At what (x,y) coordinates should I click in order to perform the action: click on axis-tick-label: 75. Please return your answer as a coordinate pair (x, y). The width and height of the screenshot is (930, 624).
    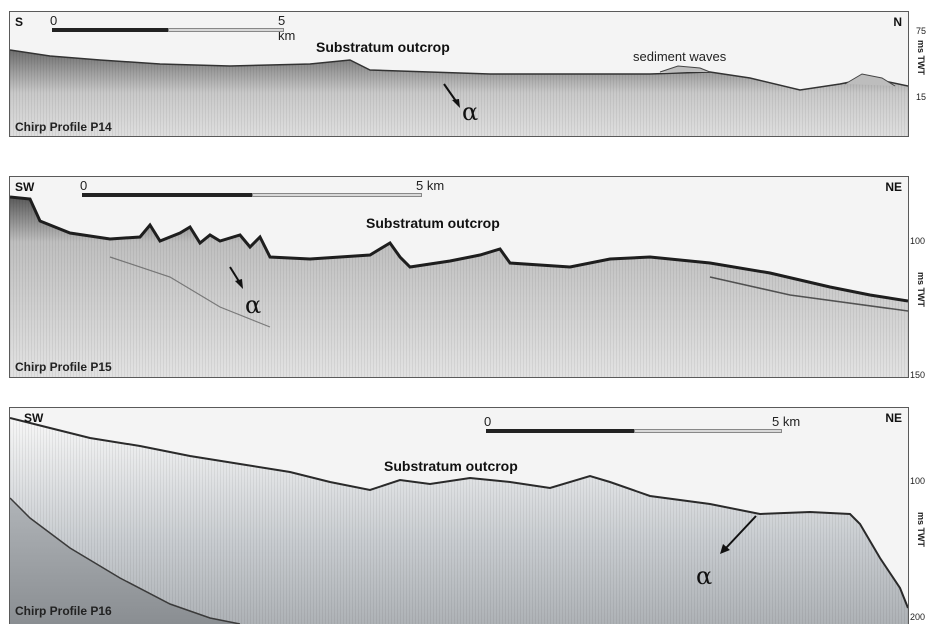
    Looking at the image, I should click on (921, 31).